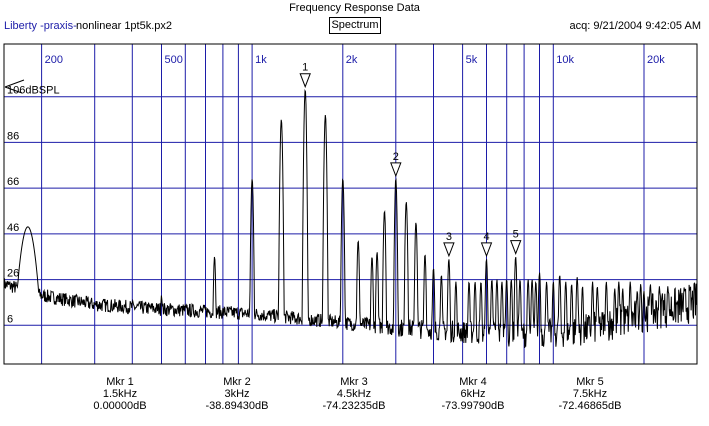  I want to click on marker-readout-freq: 1.5kHz, so click(120, 394).